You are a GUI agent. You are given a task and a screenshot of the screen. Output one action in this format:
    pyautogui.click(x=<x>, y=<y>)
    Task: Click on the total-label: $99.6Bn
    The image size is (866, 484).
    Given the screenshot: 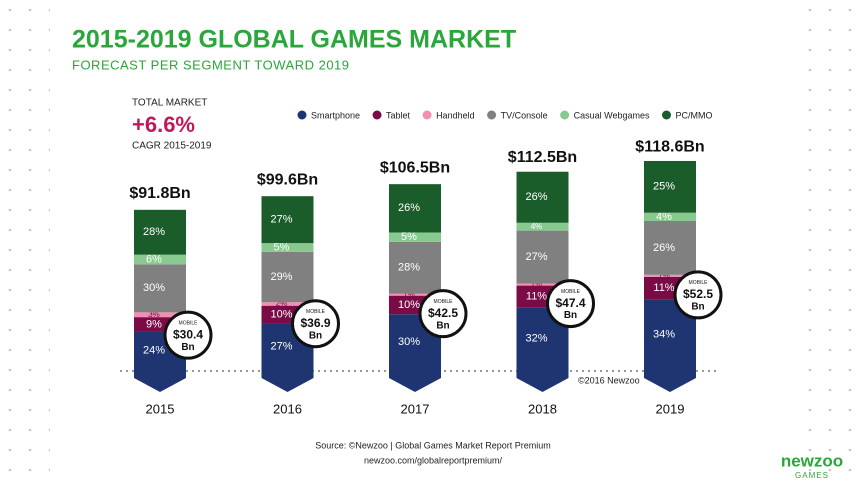 What is the action you would take?
    pyautogui.click(x=287, y=179)
    